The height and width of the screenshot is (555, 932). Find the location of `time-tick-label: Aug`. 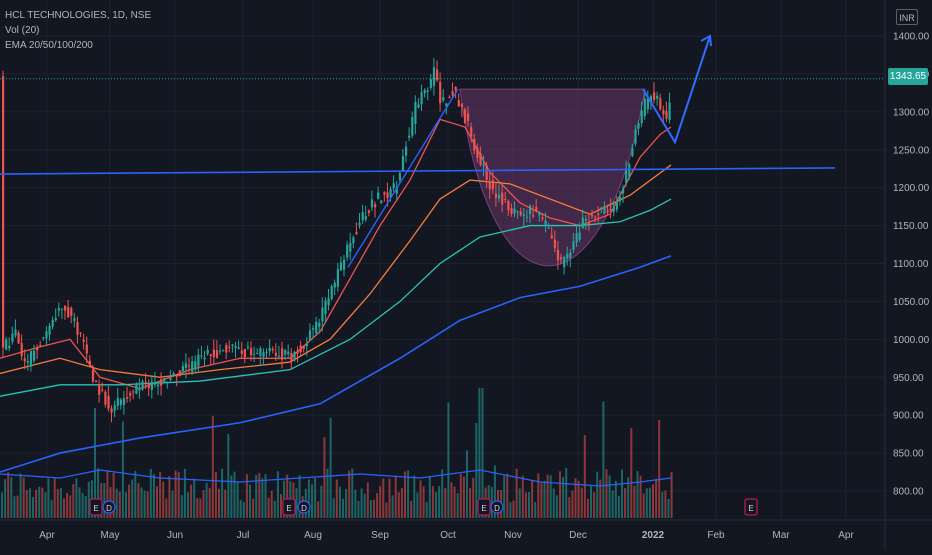

time-tick-label: Aug is located at coordinates (313, 535).